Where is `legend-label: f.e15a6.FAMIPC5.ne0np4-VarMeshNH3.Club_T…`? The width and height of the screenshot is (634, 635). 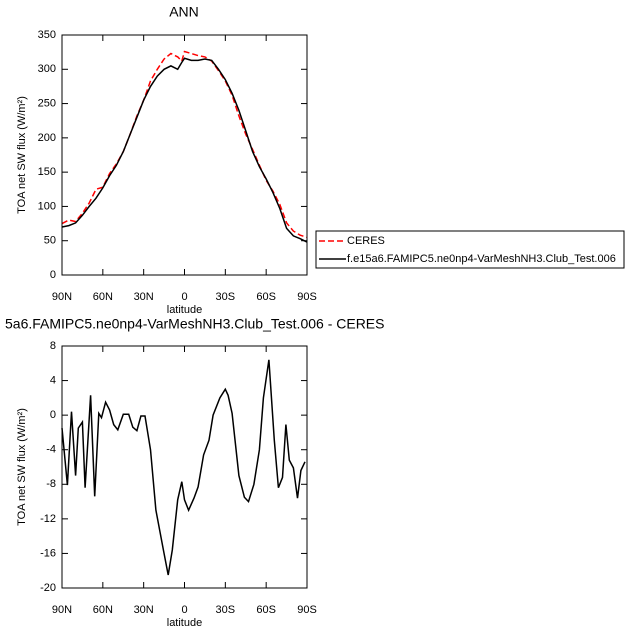
legend-label: f.e15a6.FAMIPC5.ne0np4-VarMeshNH3.Club_T… is located at coordinates (481, 259).